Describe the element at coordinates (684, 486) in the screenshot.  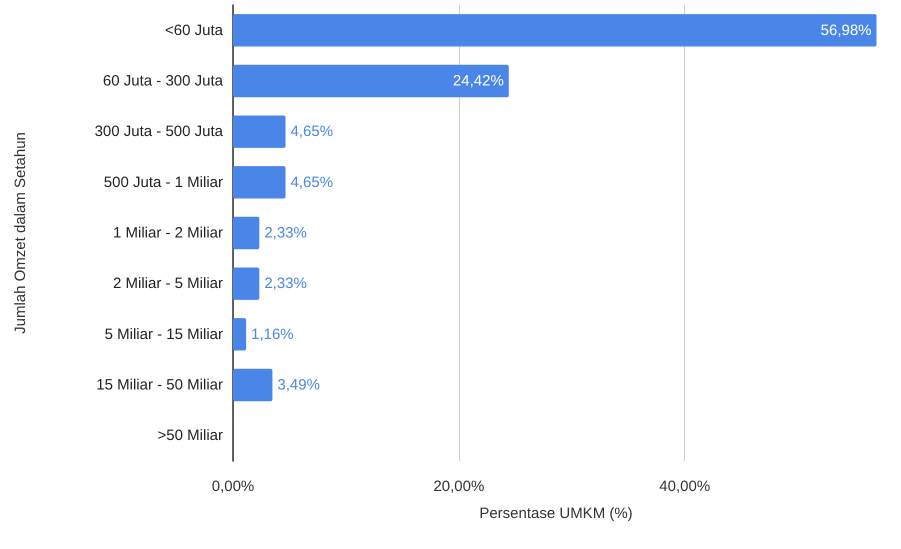
I see `x-tick-label: 40,00%` at that location.